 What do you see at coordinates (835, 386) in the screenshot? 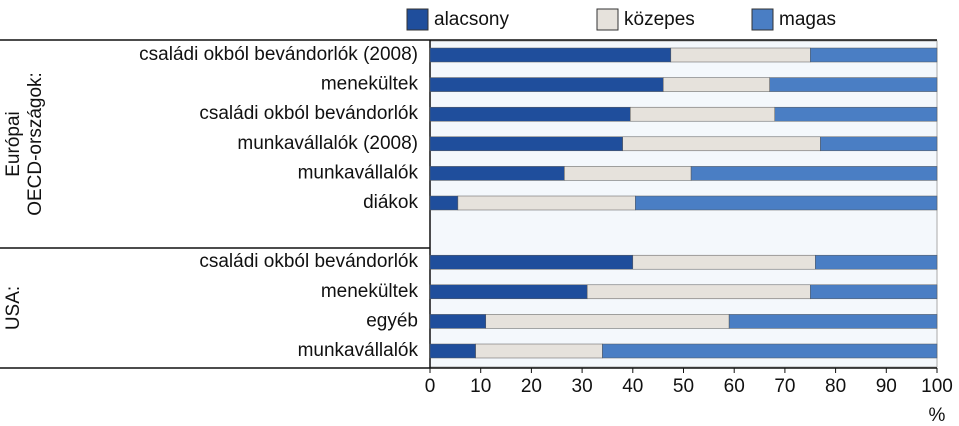
I see `x-tick-label: 80` at bounding box center [835, 386].